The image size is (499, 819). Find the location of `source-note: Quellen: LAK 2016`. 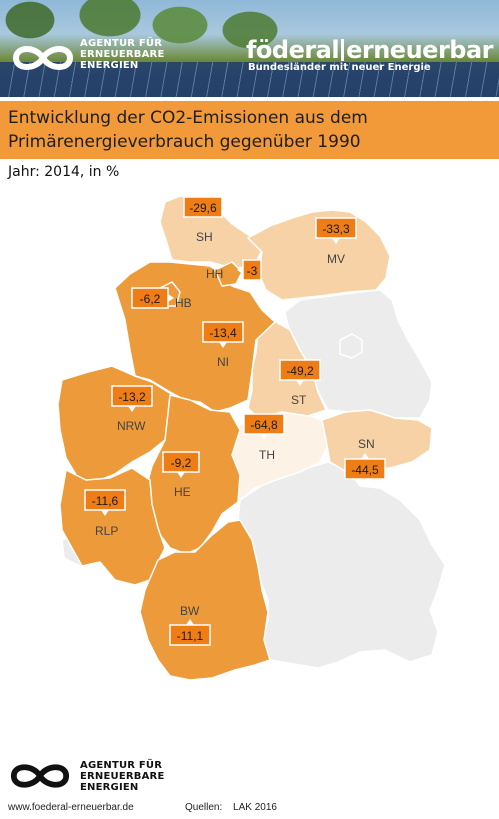

source-note: Quellen: LAK 2016 is located at coordinates (231, 807).